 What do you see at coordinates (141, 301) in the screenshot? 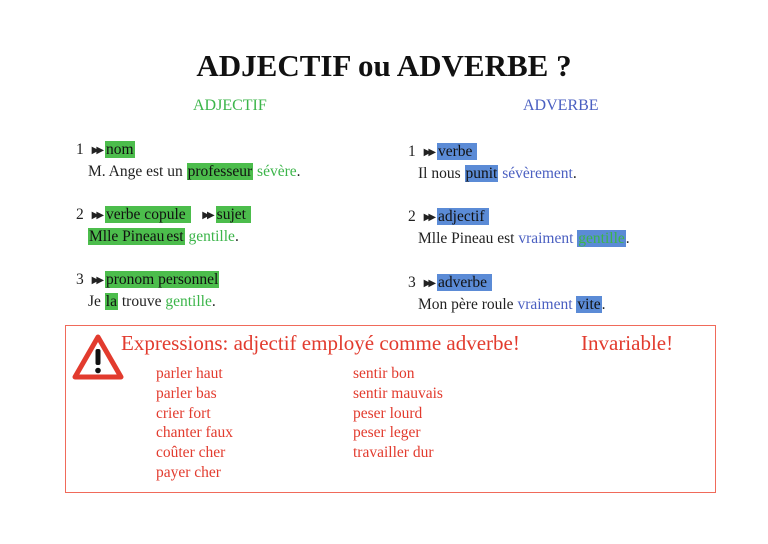
I see `text: trouve` at bounding box center [141, 301].